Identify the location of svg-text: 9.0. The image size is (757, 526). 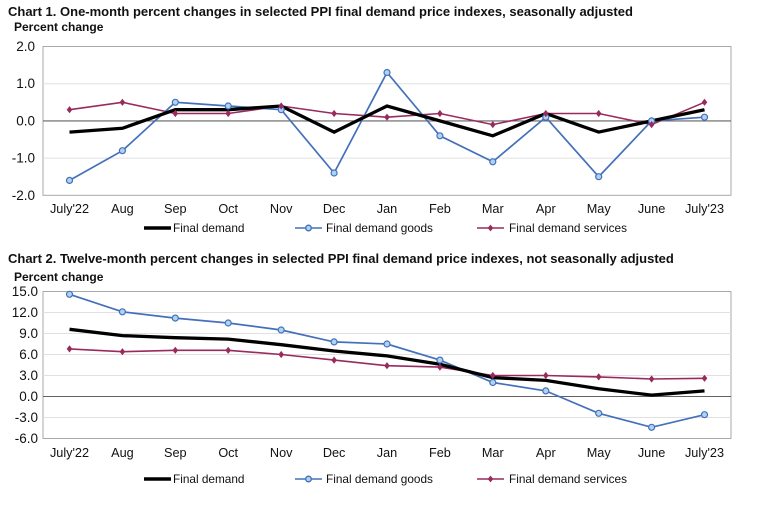
(28, 333).